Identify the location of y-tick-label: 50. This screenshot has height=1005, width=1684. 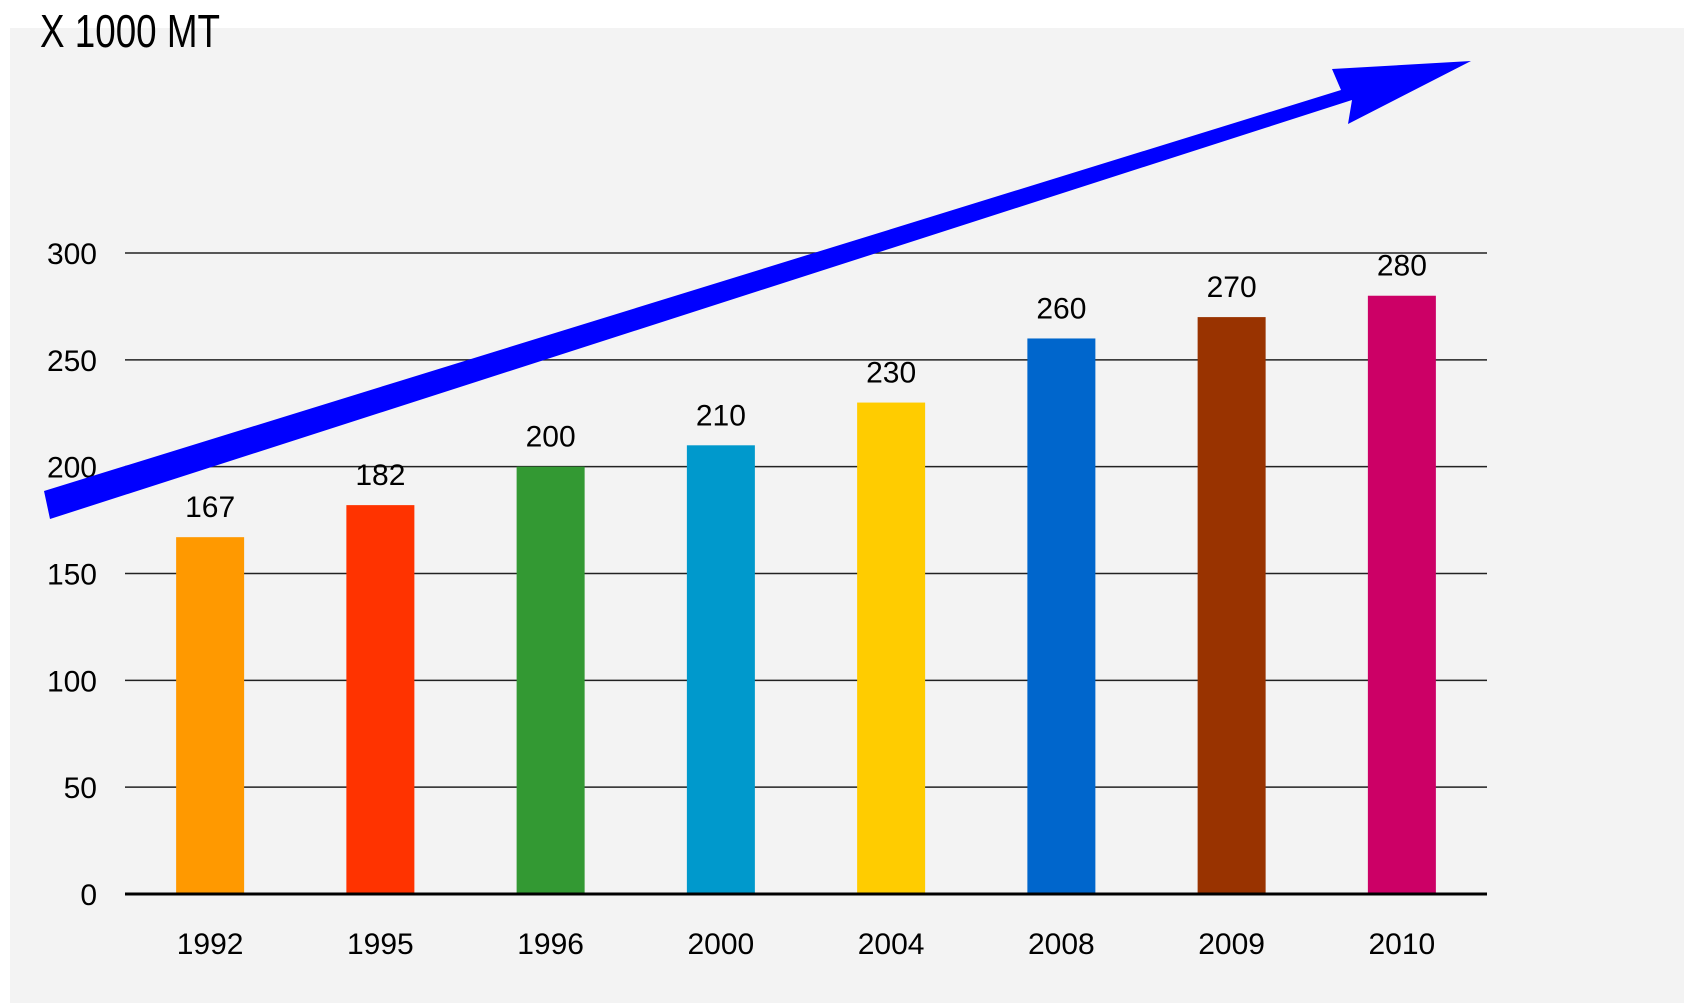
(80, 788).